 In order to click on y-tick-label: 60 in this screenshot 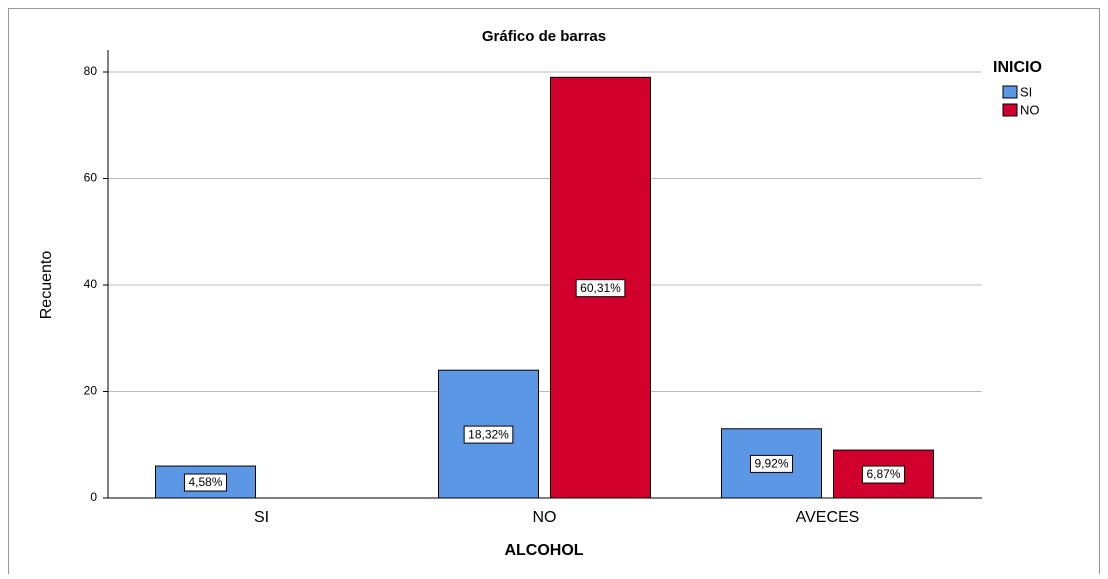, I will do `click(91, 178)`.